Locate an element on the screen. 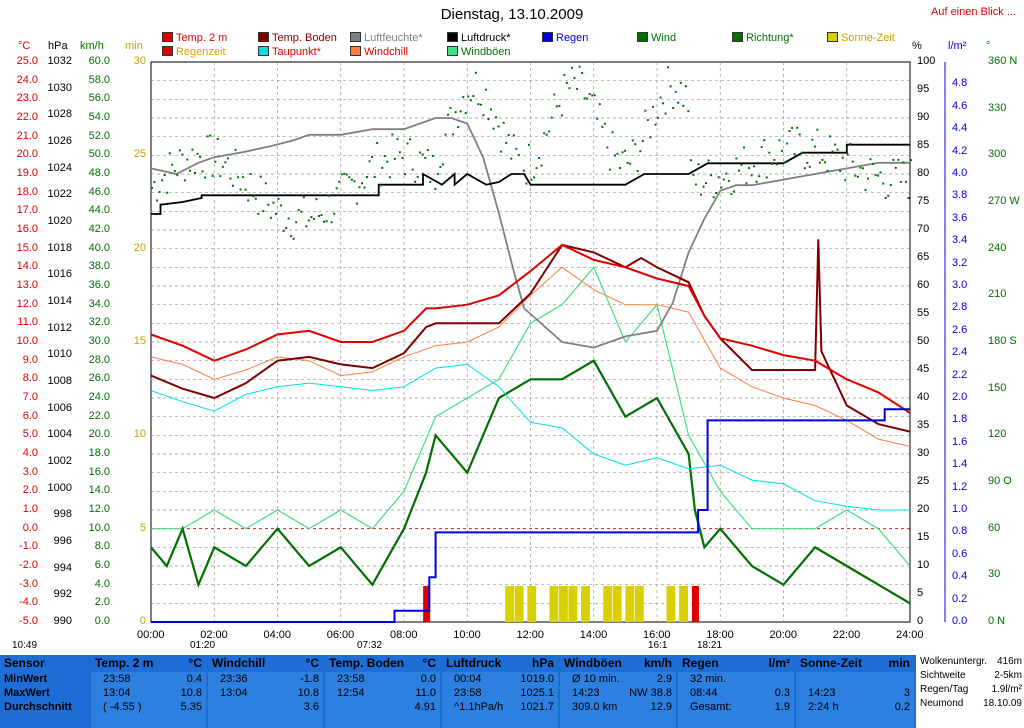  legend-label: Wind is located at coordinates (664, 38).